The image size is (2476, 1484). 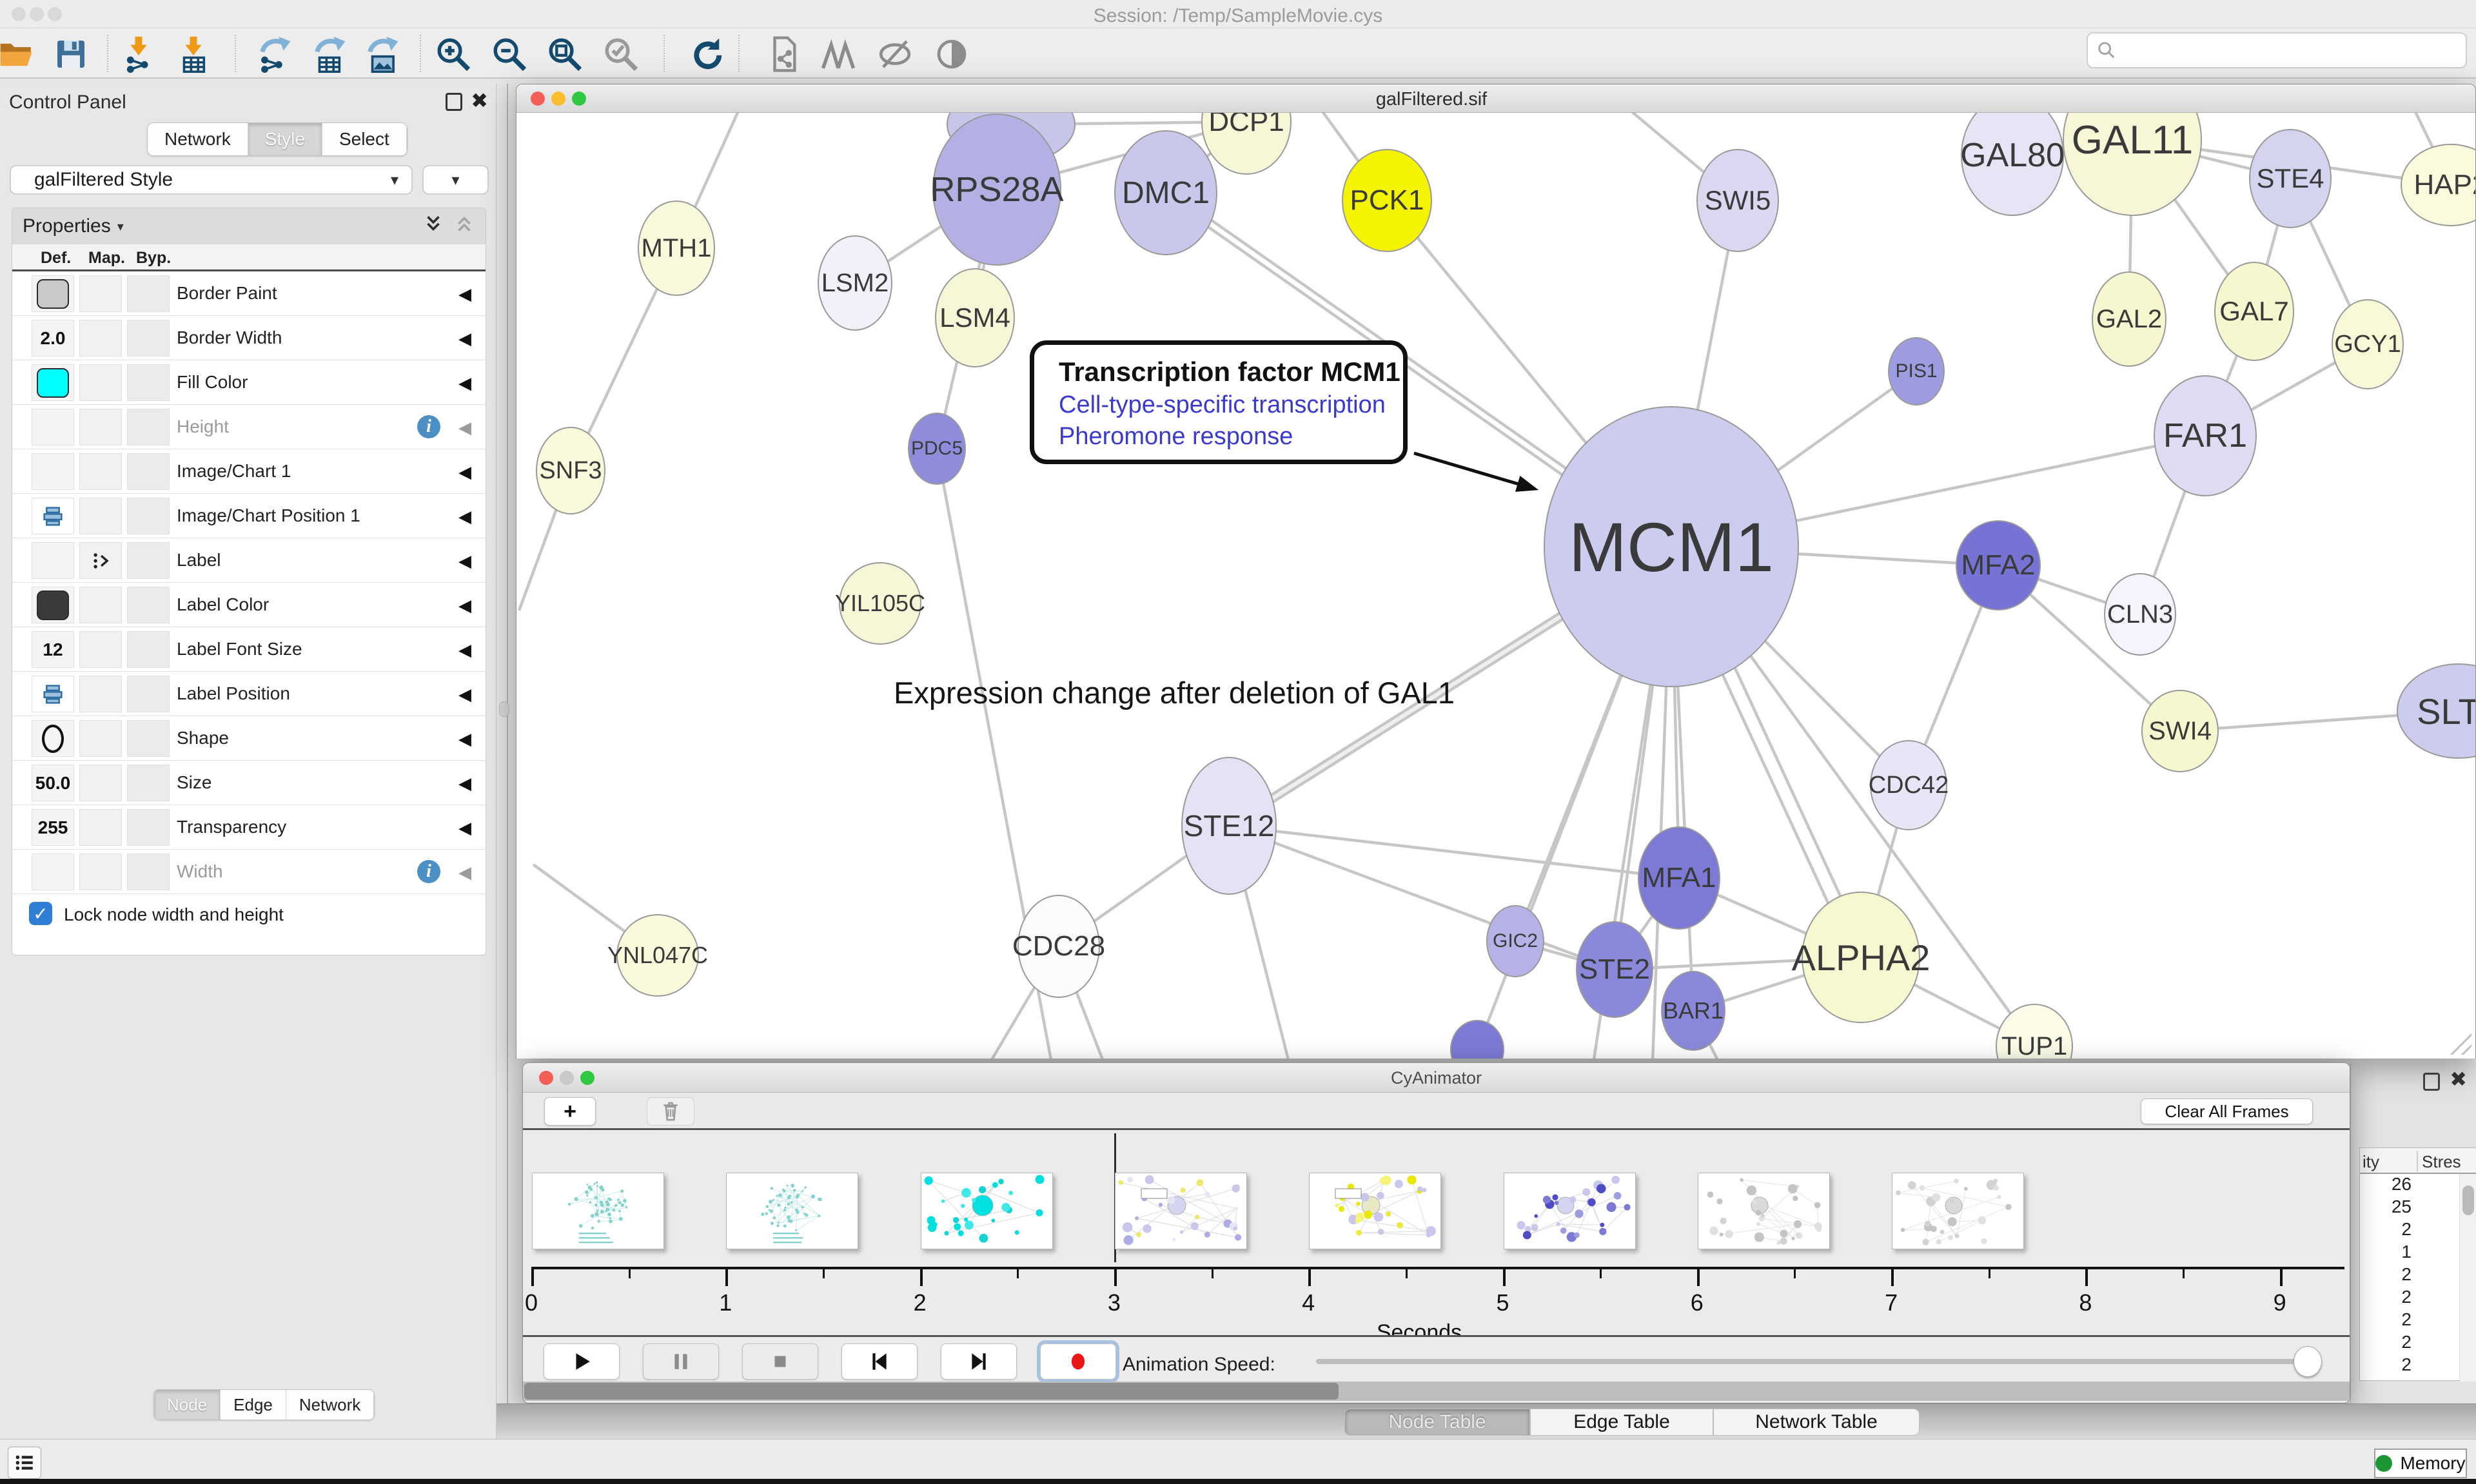 What do you see at coordinates (249, 427) in the screenshot?
I see `property-row-height: Height i ◀` at bounding box center [249, 427].